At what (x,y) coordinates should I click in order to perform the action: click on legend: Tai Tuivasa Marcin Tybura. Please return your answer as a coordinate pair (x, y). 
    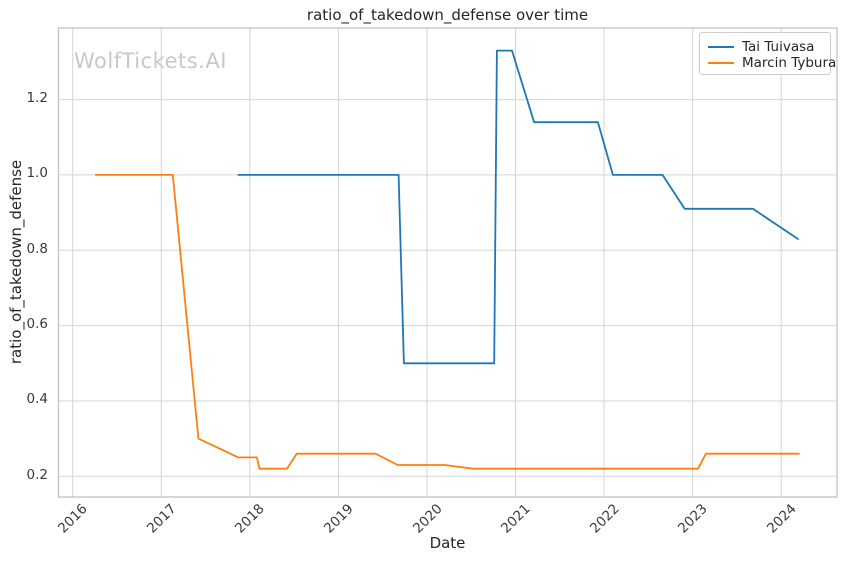
    Looking at the image, I should click on (767, 53).